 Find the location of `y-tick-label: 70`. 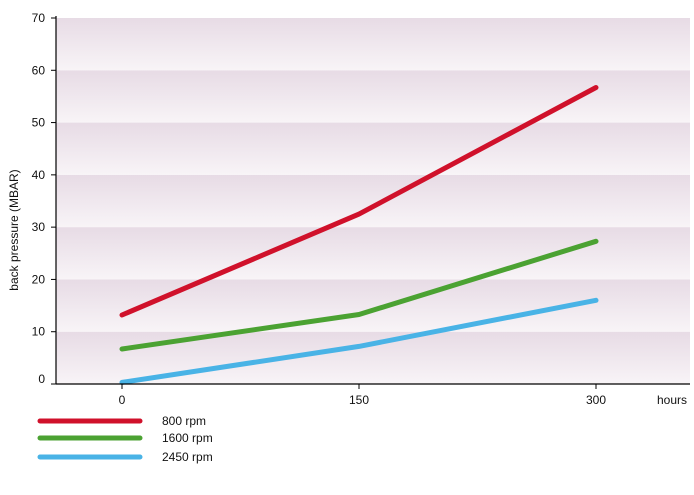

y-tick-label: 70 is located at coordinates (39, 18).